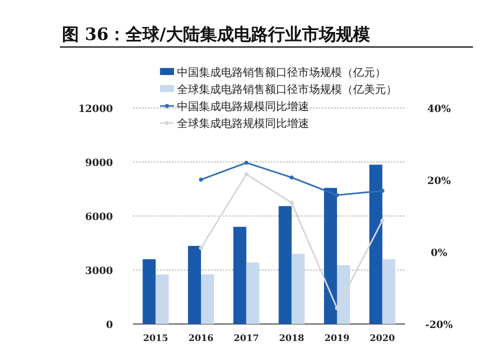 The height and width of the screenshot is (360, 500). Describe the element at coordinates (216, 35) in the screenshot. I see `chart-title: 图 36：全球/大陆集成电路行业市场规模` at that location.